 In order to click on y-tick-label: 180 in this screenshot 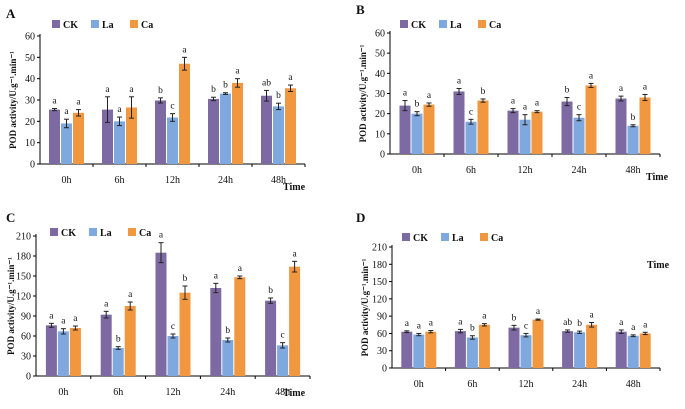, I will do `click(379, 265)`.